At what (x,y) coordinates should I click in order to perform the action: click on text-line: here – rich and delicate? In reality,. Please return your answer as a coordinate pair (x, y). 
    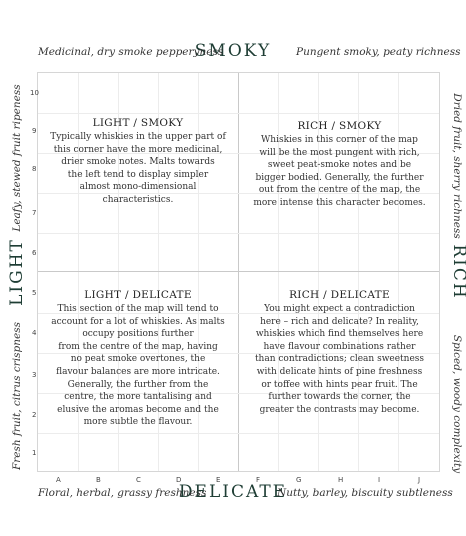
    Looking at the image, I should click on (339, 321).